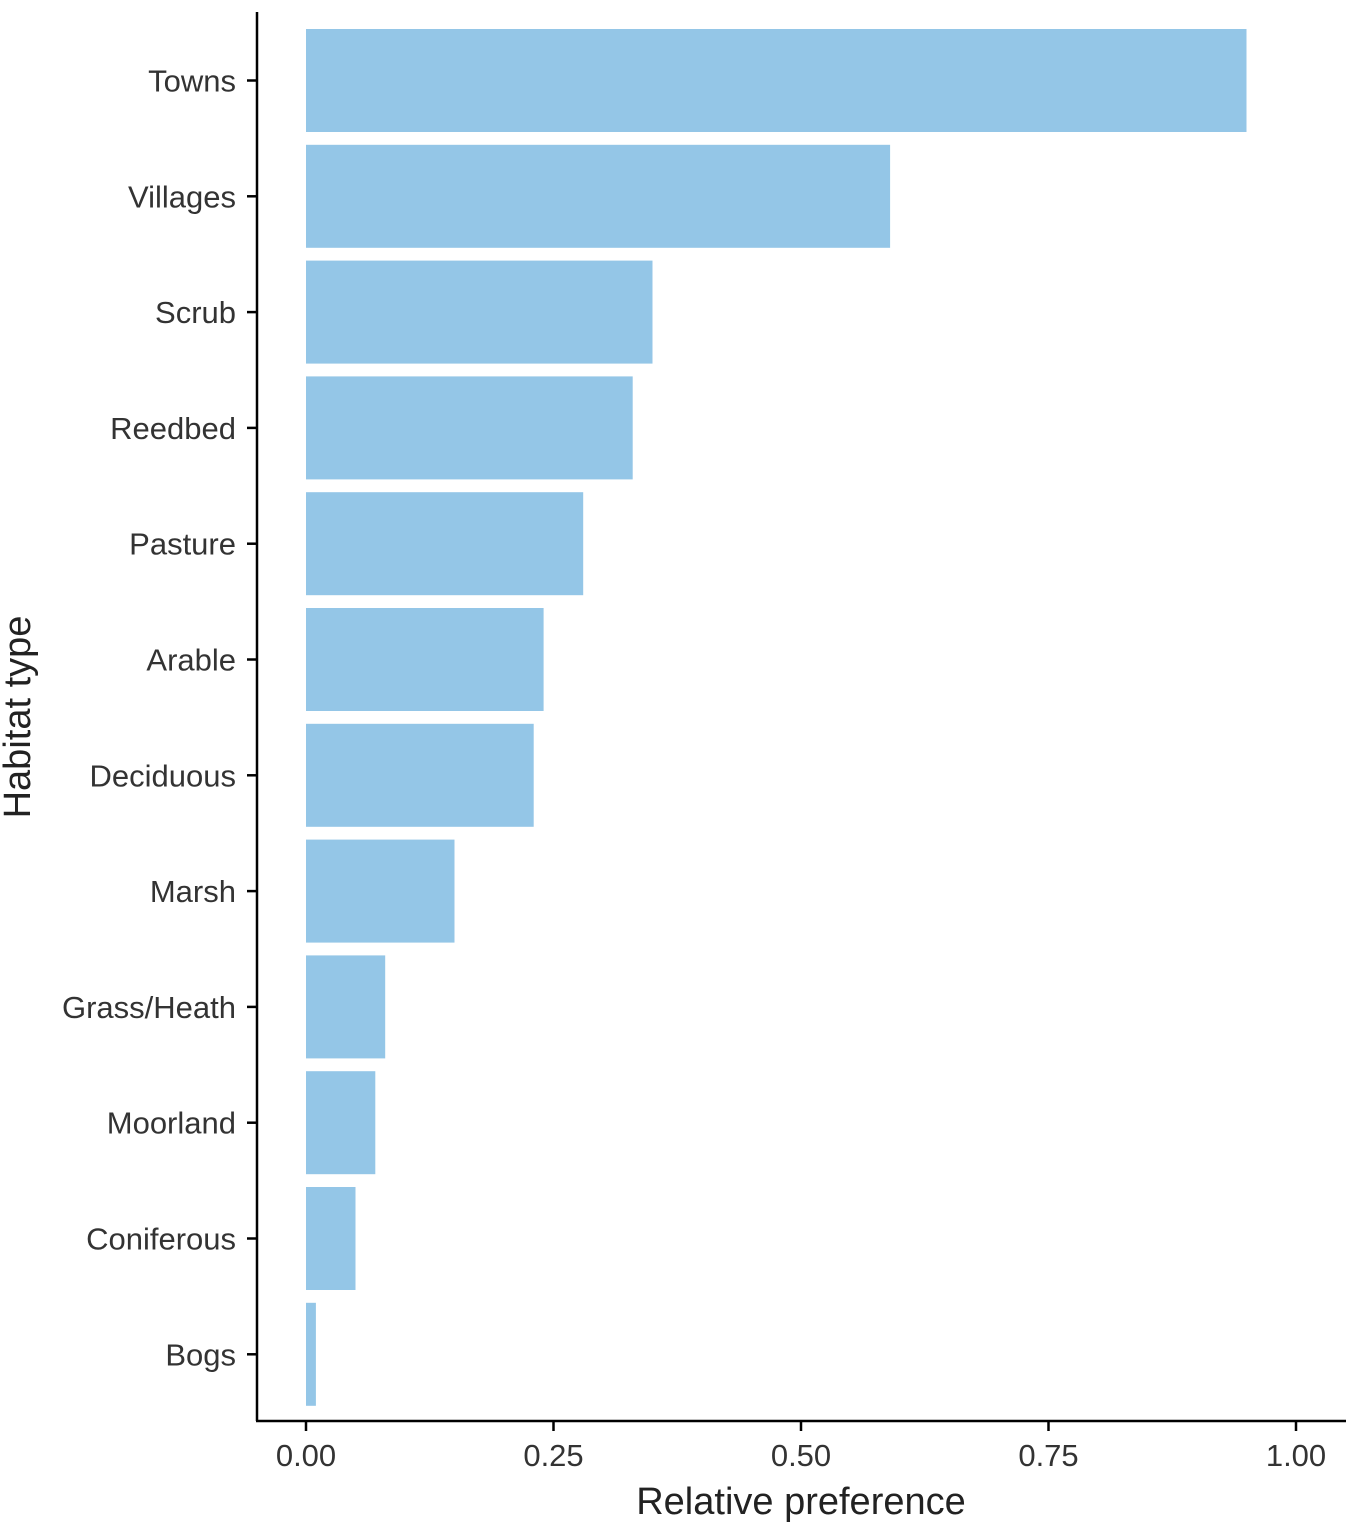 The width and height of the screenshot is (1358, 1535). I want to click on y-tick-label-arable: Arable, so click(191, 660).